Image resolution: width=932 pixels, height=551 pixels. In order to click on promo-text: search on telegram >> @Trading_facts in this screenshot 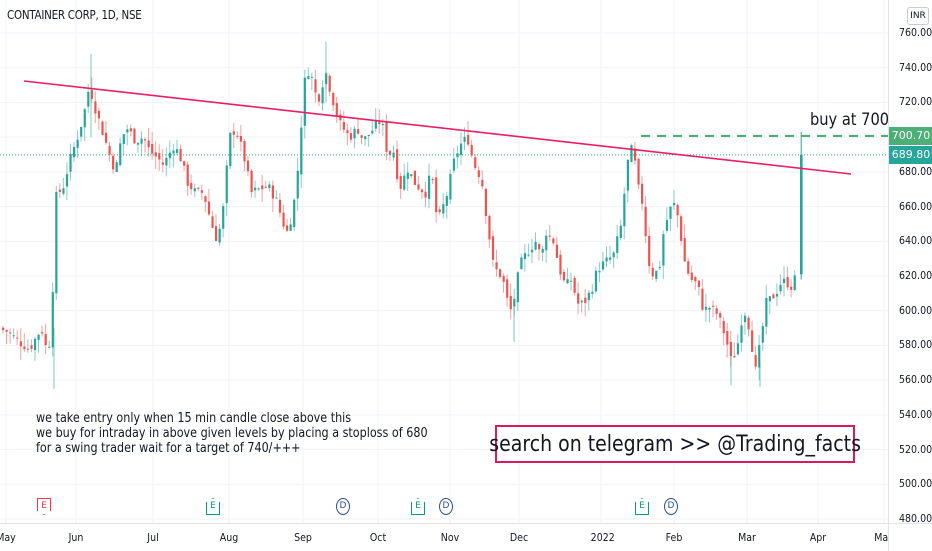, I will do `click(675, 444)`.